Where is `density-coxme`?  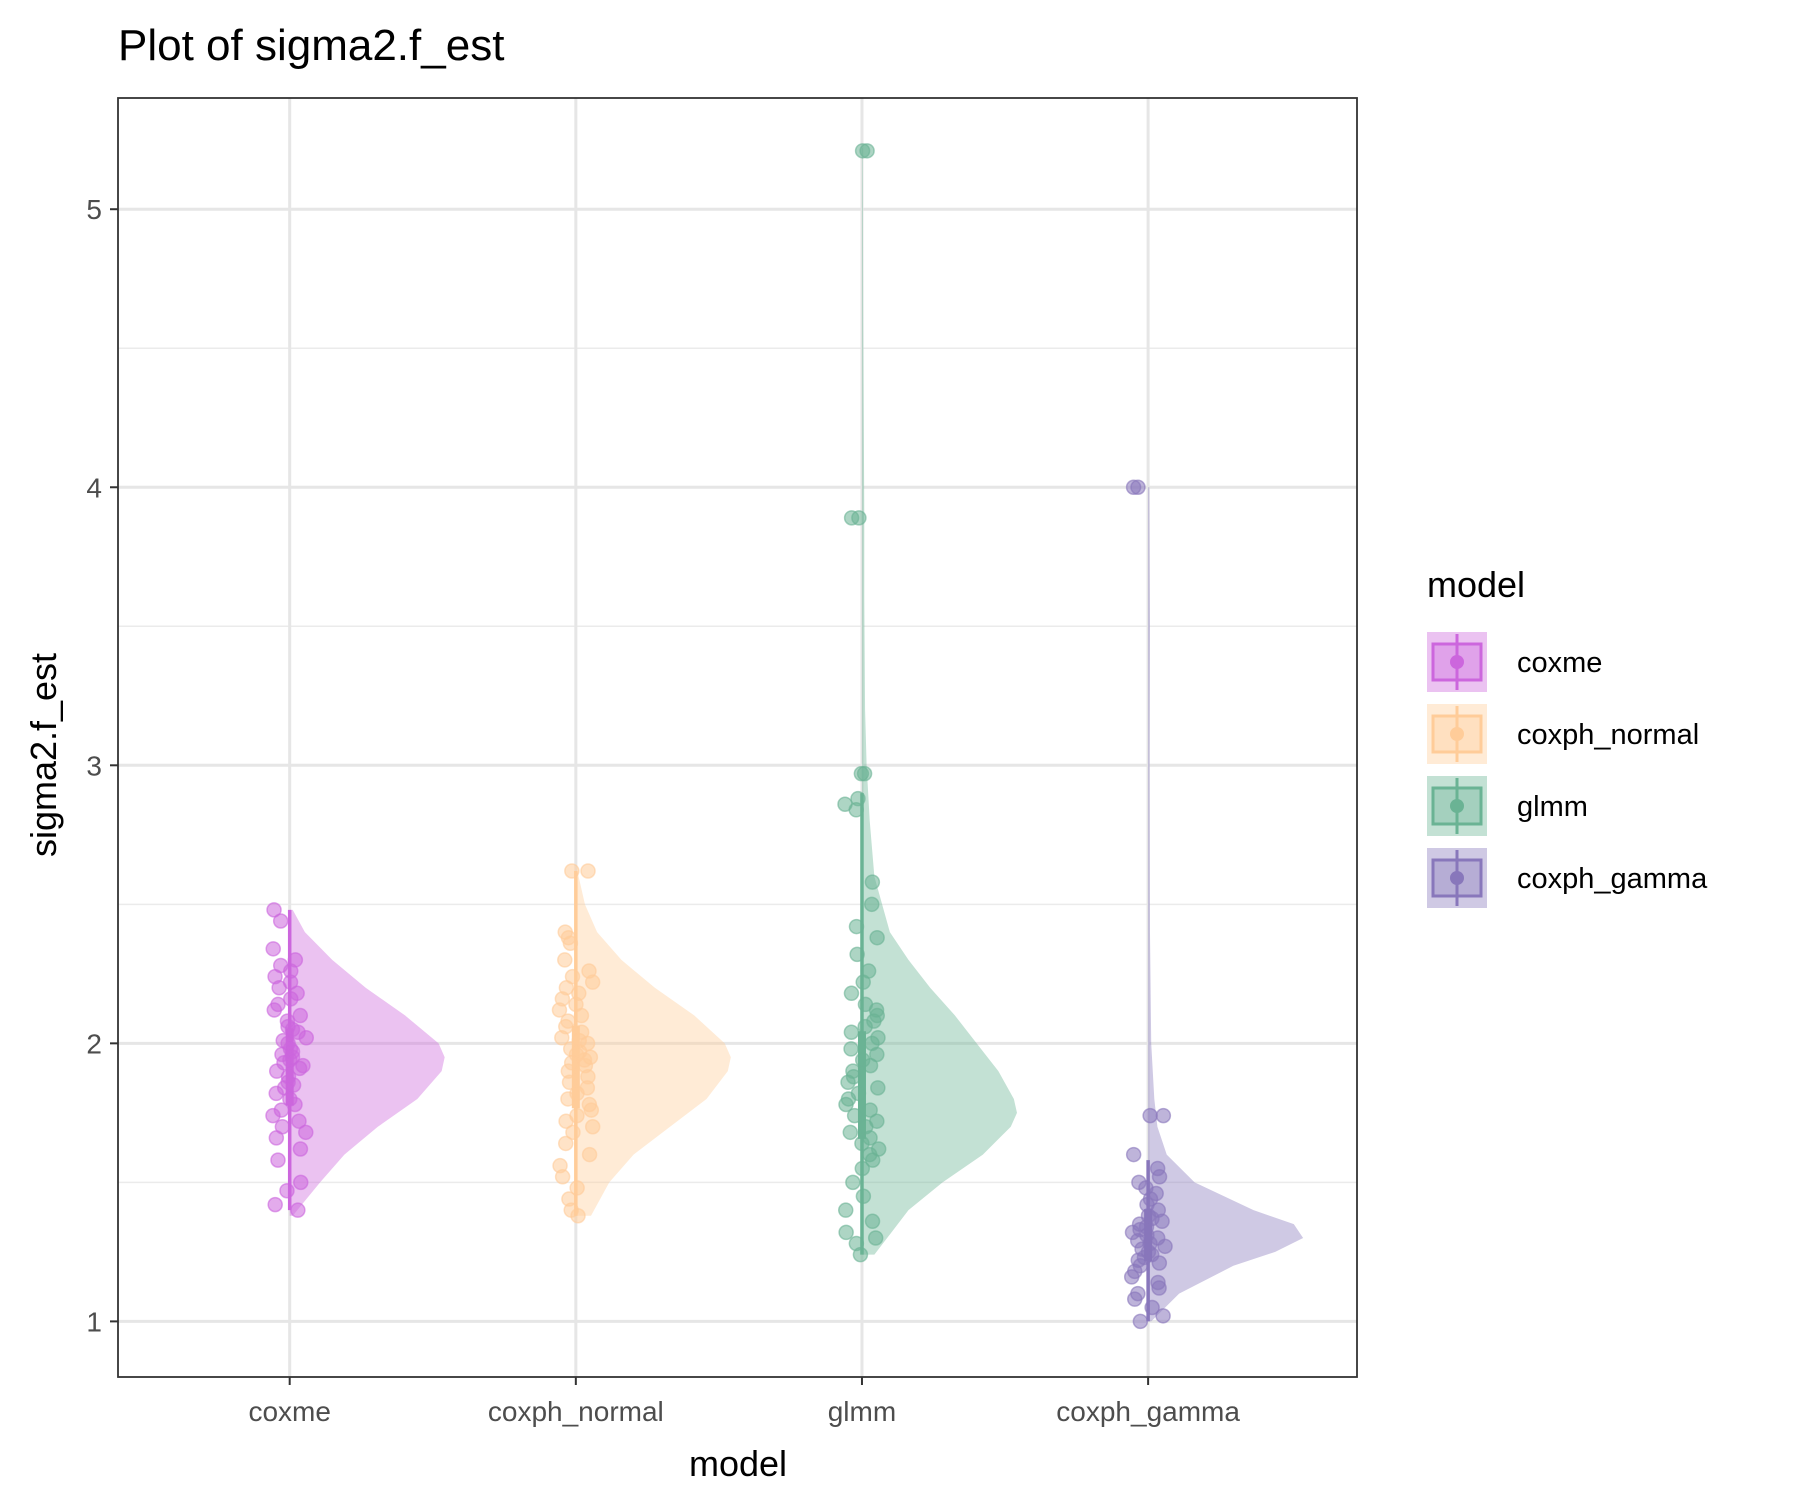 density-coxme is located at coordinates (367, 1062).